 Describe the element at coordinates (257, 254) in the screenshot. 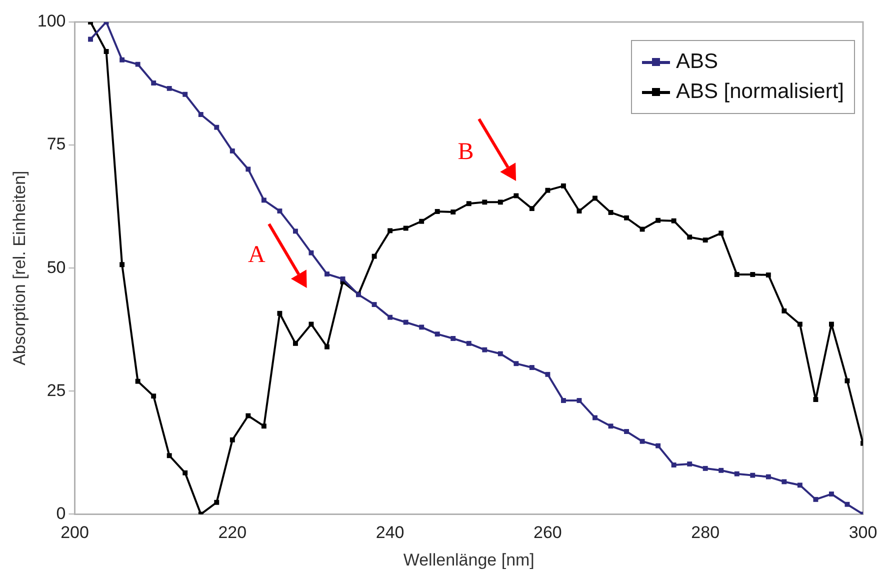

I see `annotation: A` at that location.